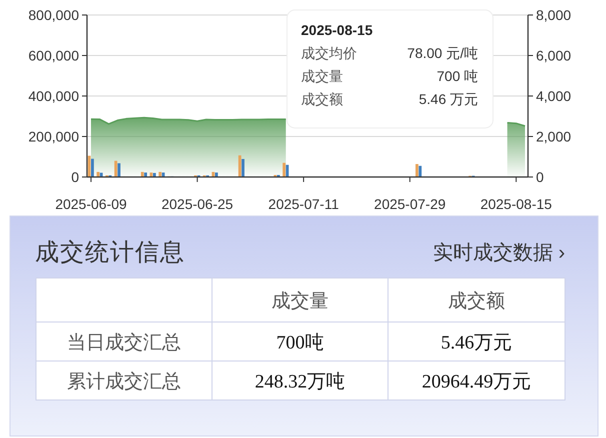 The image size is (606, 438). Describe the element at coordinates (54, 136) in the screenshot. I see `y-tick-label: 200,000` at that location.